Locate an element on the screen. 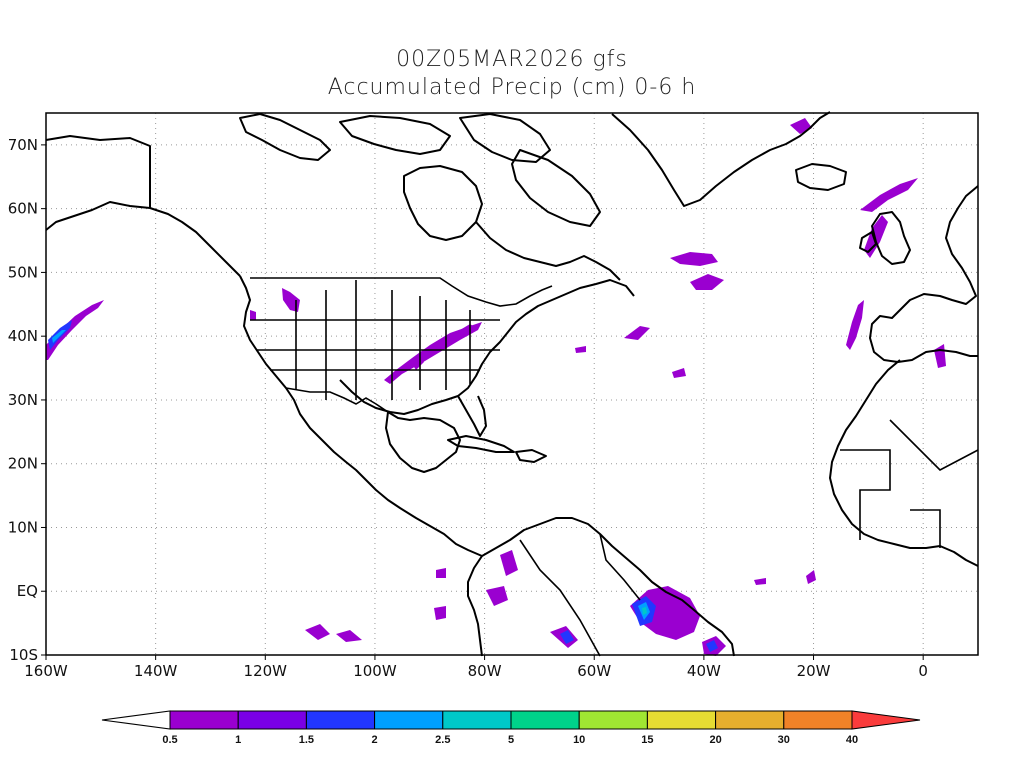 This screenshot has width=1024, height=768. coast-greenland is located at coordinates (721, 159).